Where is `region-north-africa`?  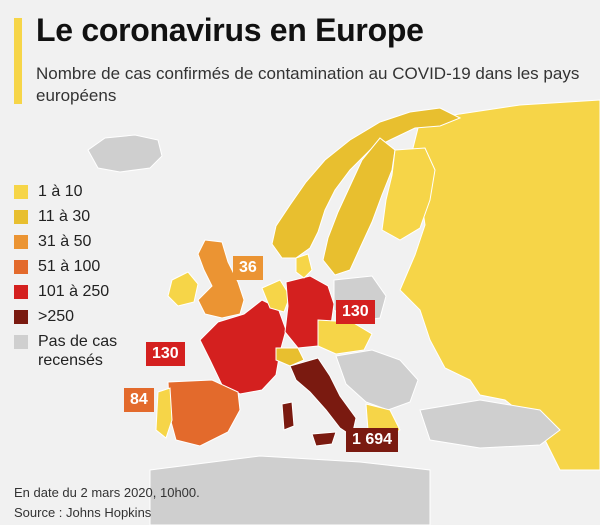 region-north-africa is located at coordinates (290, 490).